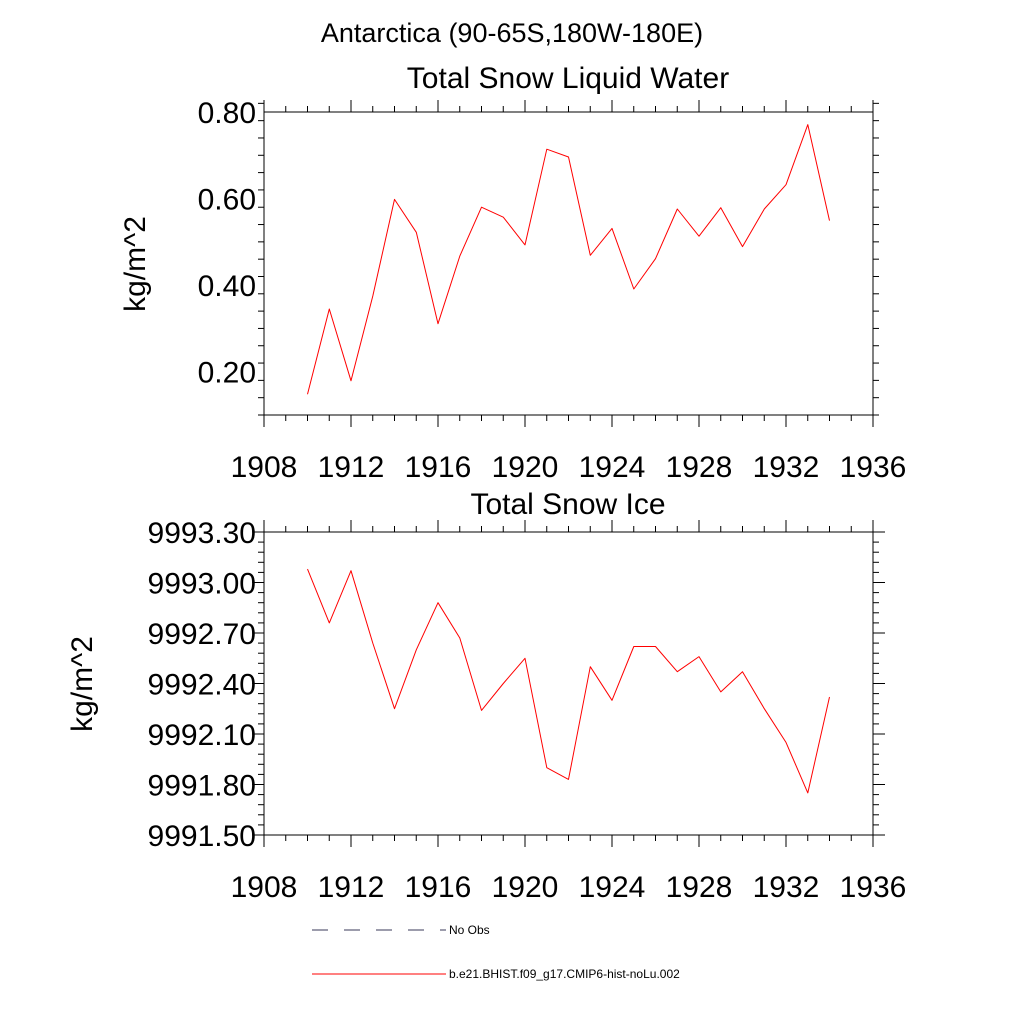  I want to click on legend-item-no-obs: No Obs, so click(401, 930).